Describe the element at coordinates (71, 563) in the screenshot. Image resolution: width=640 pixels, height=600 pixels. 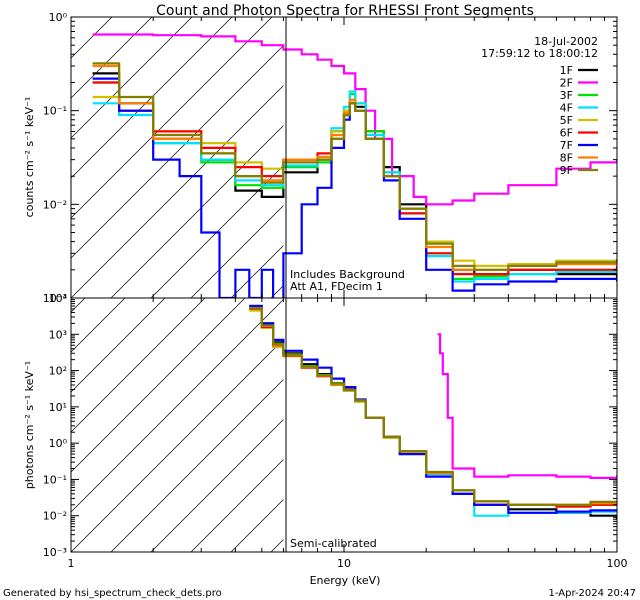
I see `x-tick-label: 1` at that location.